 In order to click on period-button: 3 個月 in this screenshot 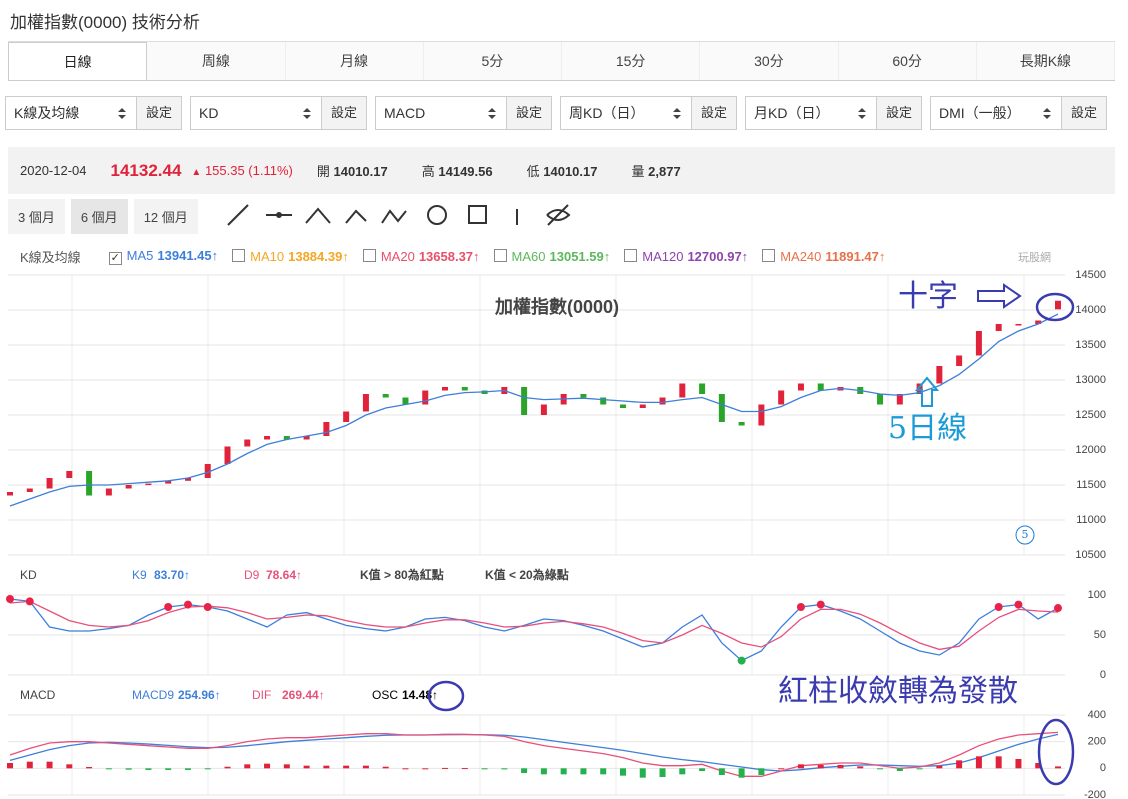, I will do `click(36, 216)`.